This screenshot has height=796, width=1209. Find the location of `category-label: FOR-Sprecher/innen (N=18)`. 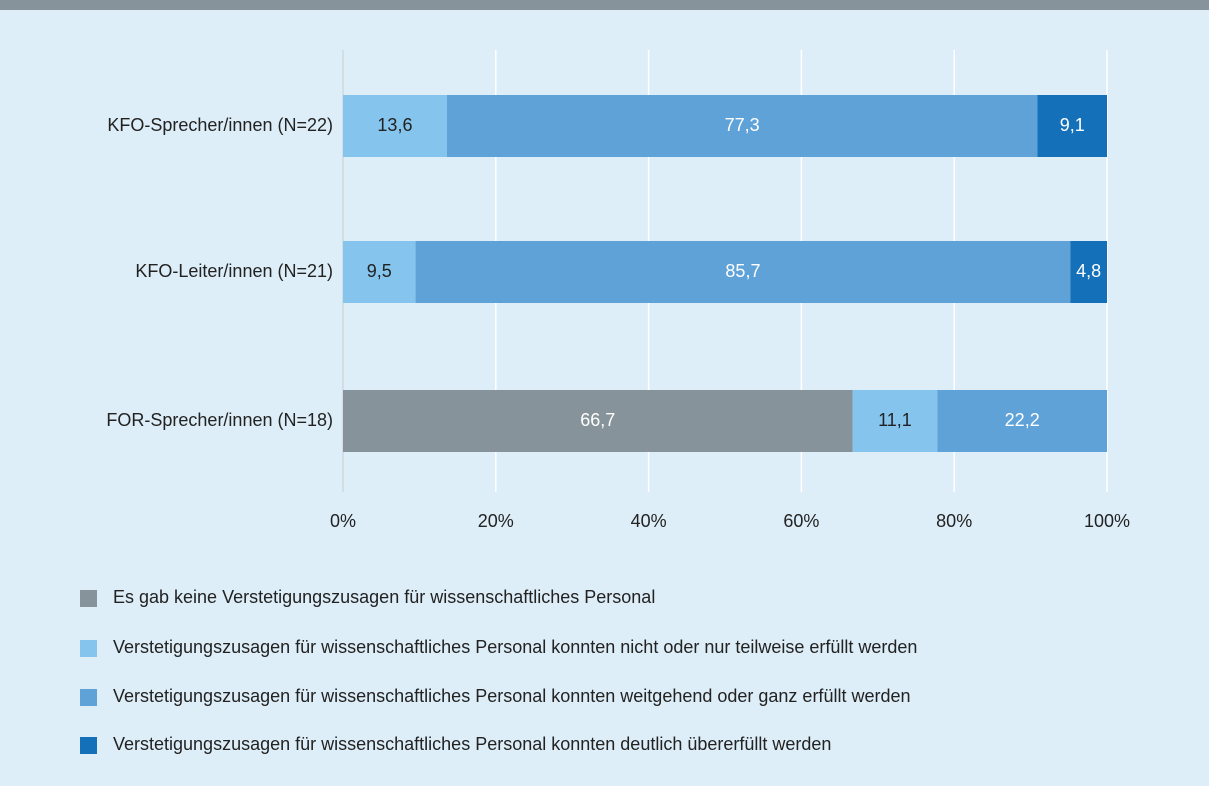

category-label: FOR-Sprecher/innen (N=18) is located at coordinates (219, 420).